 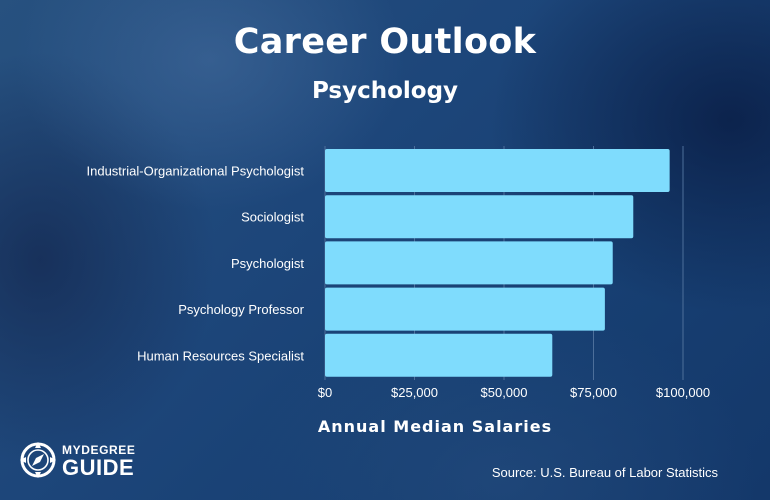 I want to click on compass-icon, so click(x=38, y=460).